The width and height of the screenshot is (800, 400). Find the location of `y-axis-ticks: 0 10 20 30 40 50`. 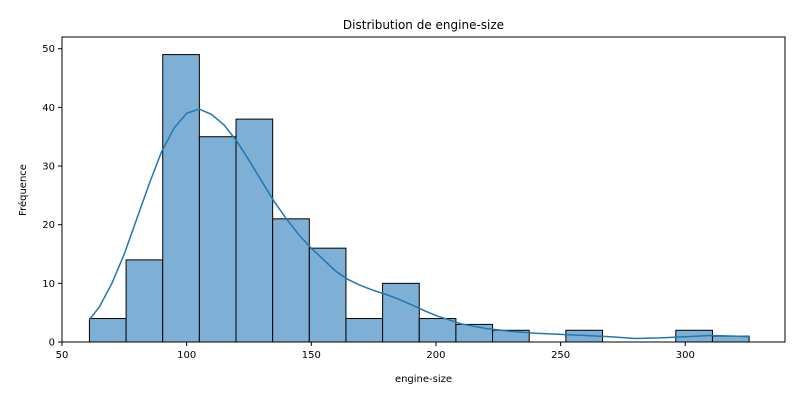

y-axis-ticks: 0 10 20 30 40 50 is located at coordinates (52, 196).